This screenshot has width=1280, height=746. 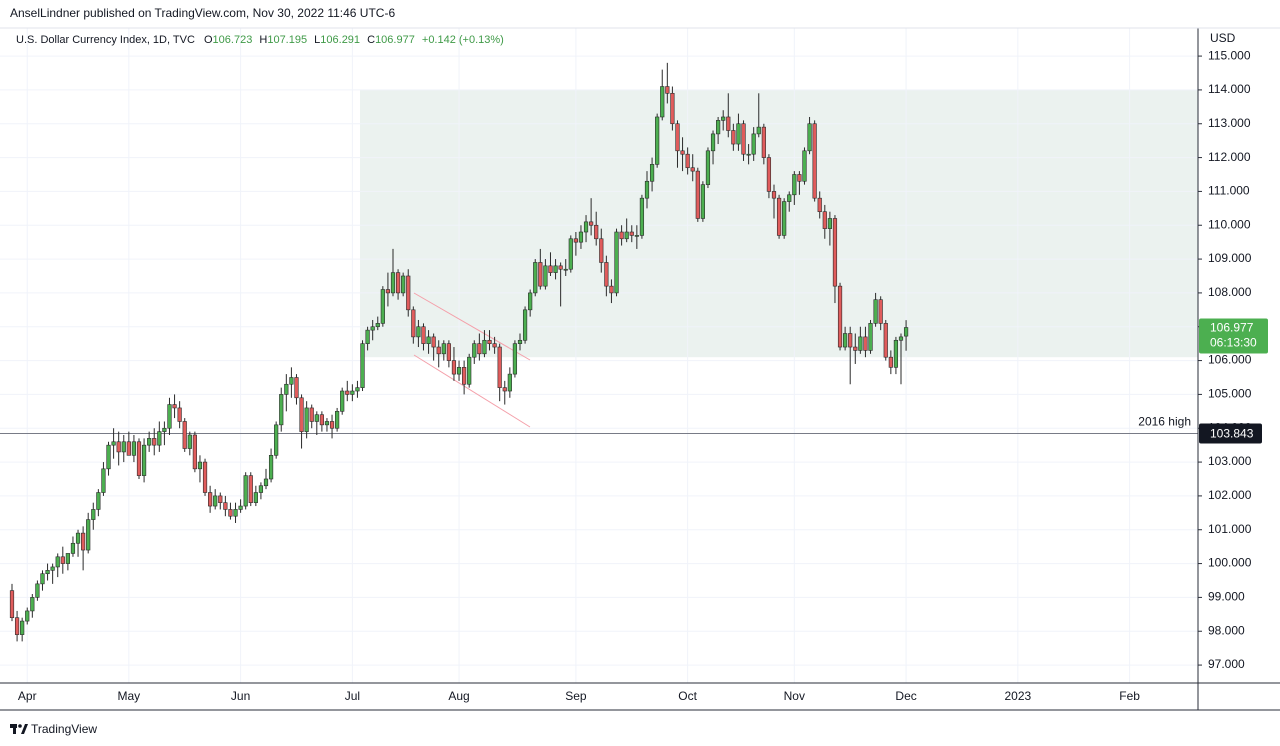 I want to click on countdown-label: 06:13:30, so click(x=1233, y=343).